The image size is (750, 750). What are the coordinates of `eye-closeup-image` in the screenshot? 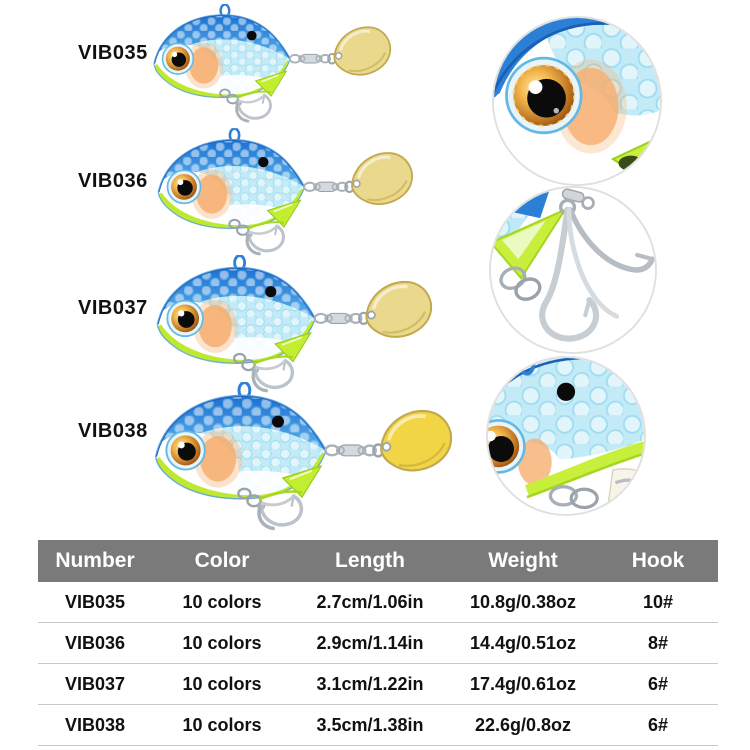 It's located at (577, 101).